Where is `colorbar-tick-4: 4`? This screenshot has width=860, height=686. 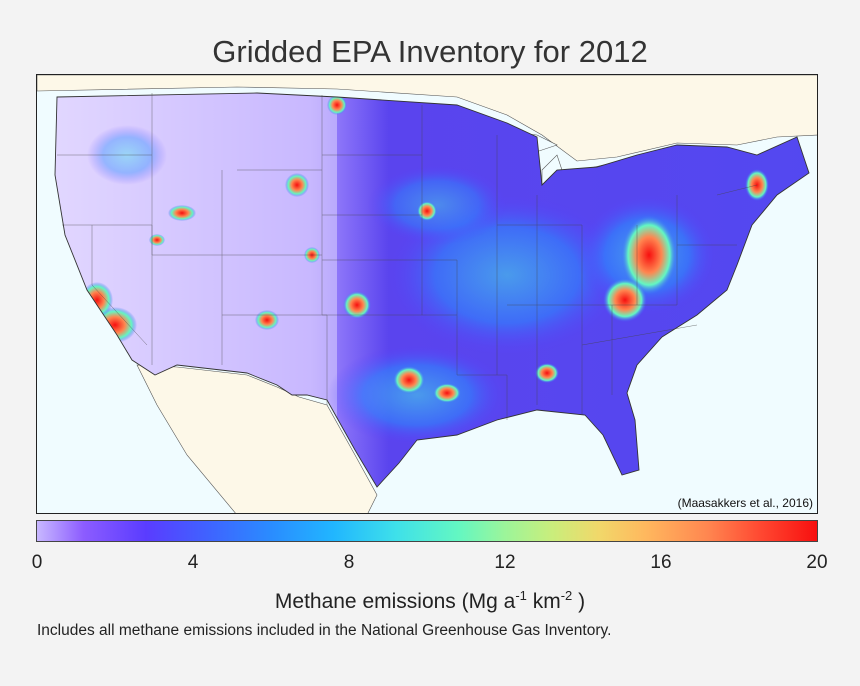 colorbar-tick-4: 4 is located at coordinates (193, 562).